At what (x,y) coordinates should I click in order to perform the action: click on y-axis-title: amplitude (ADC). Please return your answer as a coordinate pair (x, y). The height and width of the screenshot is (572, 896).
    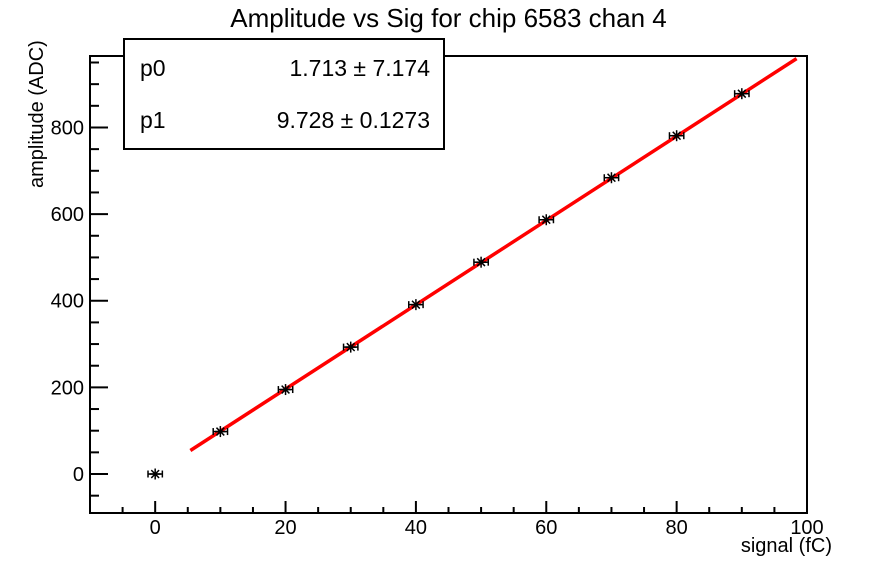
    Looking at the image, I should click on (37, 114).